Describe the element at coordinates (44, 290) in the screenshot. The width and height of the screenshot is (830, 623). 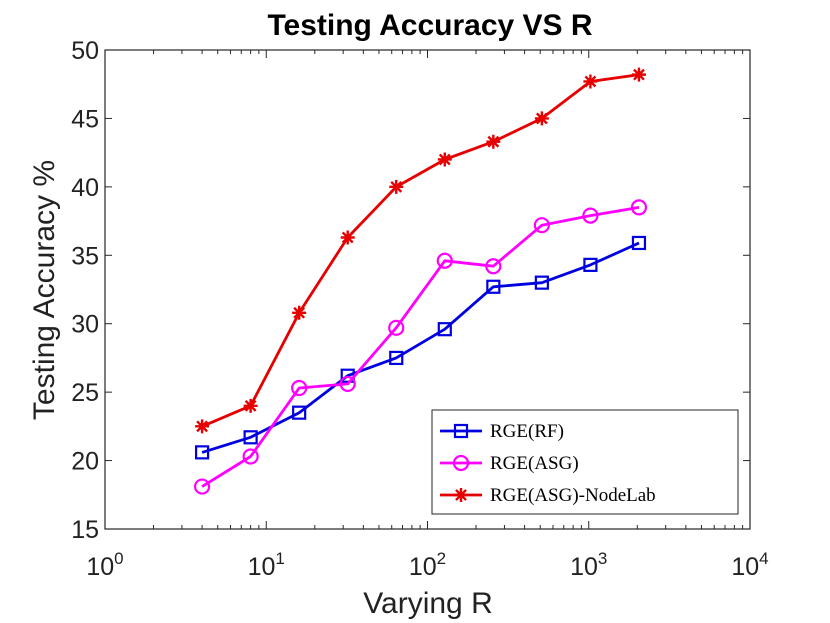
I see `y-axis-label: Testing Accuracy %` at that location.